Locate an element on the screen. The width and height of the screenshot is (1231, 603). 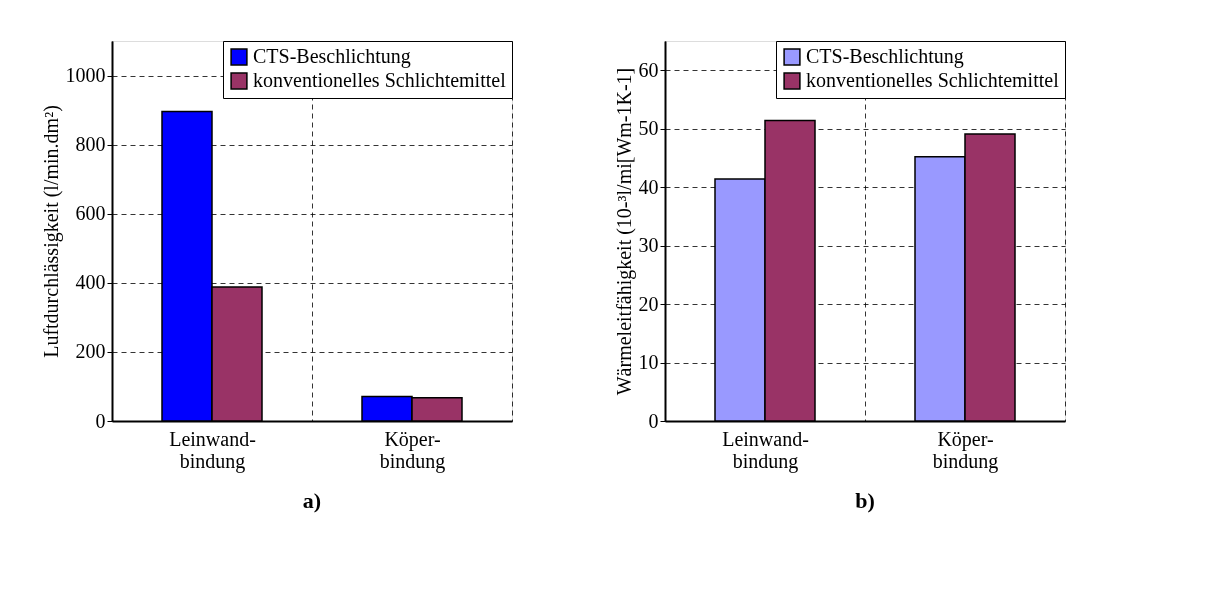
y-axis-title: Luftdurchlässigkeit (l/min.dm²) is located at coordinates (51, 231).